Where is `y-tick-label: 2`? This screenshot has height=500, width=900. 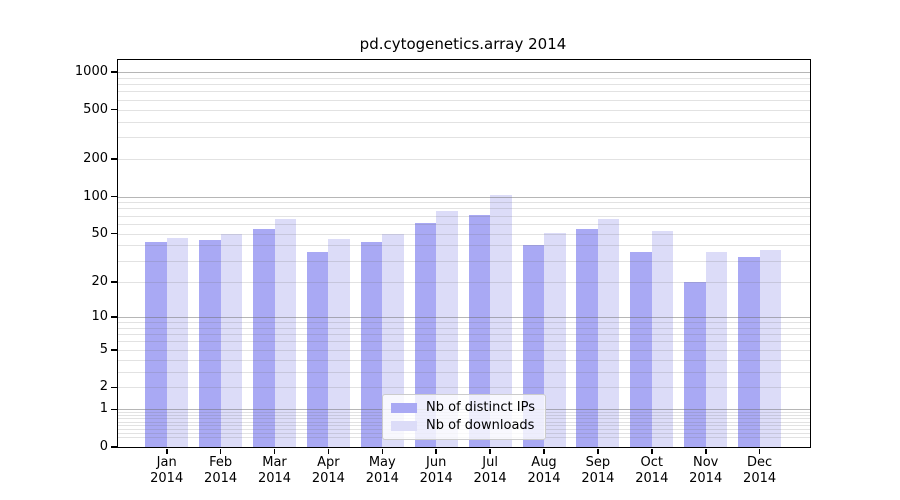 y-tick-label: 2 is located at coordinates (103, 387).